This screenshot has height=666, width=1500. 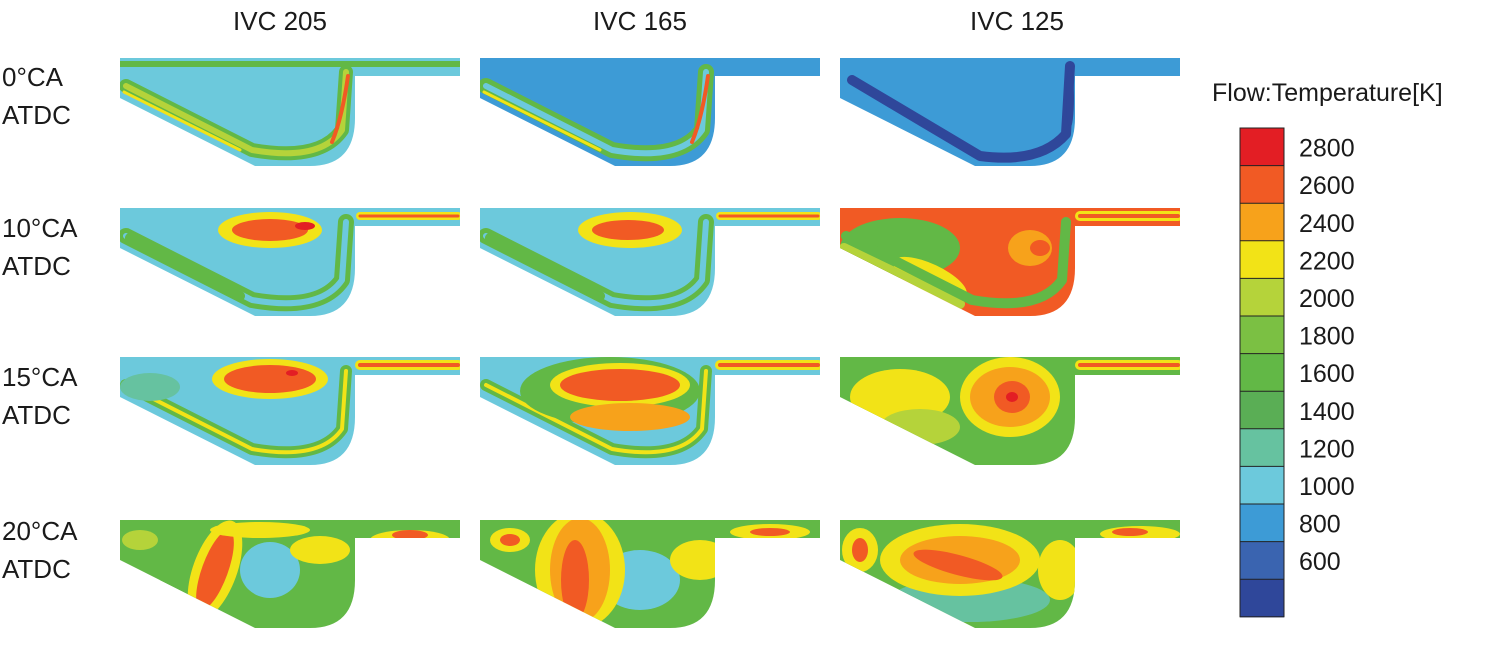 What do you see at coordinates (1320, 525) in the screenshot?
I see `legend-tick-label: 800` at bounding box center [1320, 525].